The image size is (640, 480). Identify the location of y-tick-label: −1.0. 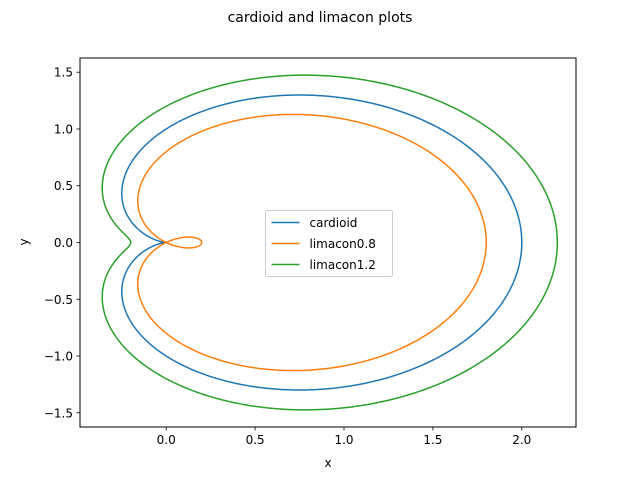
(58, 357).